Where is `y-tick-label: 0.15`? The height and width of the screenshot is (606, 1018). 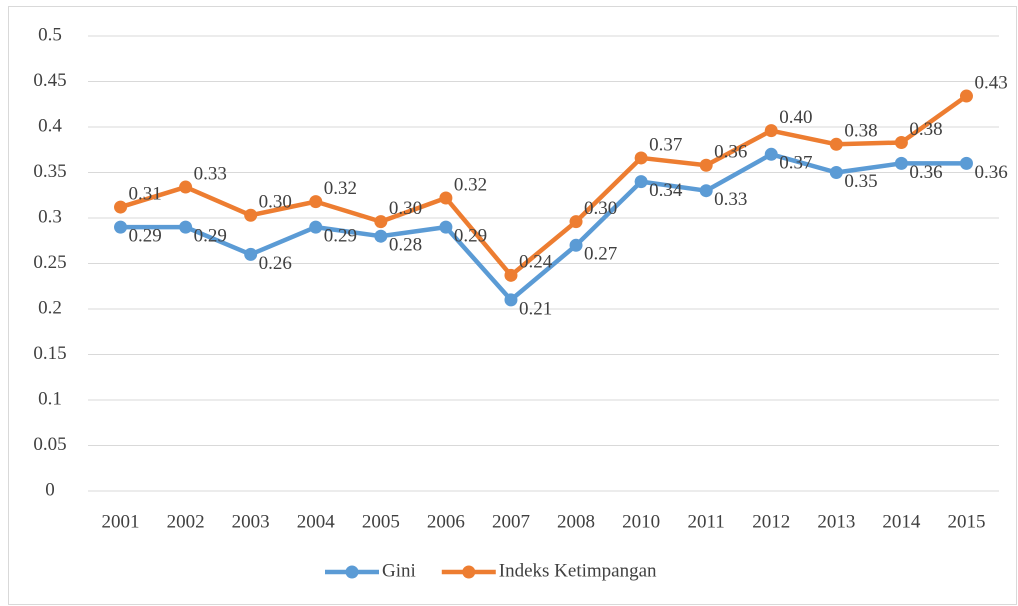
y-tick-label: 0.15 is located at coordinates (49, 353).